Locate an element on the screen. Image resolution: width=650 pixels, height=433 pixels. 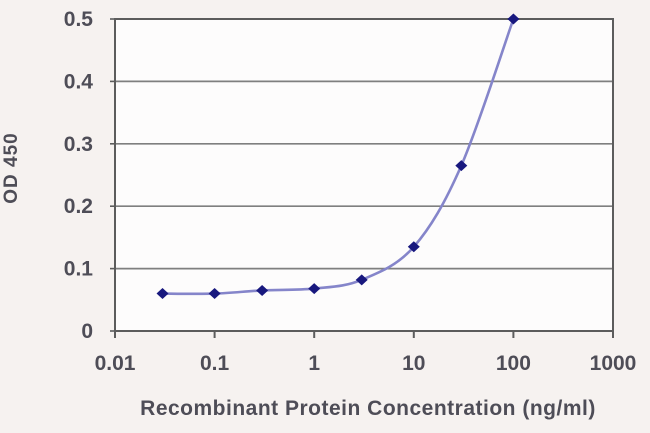
x-tick-label: 1 is located at coordinates (314, 363).